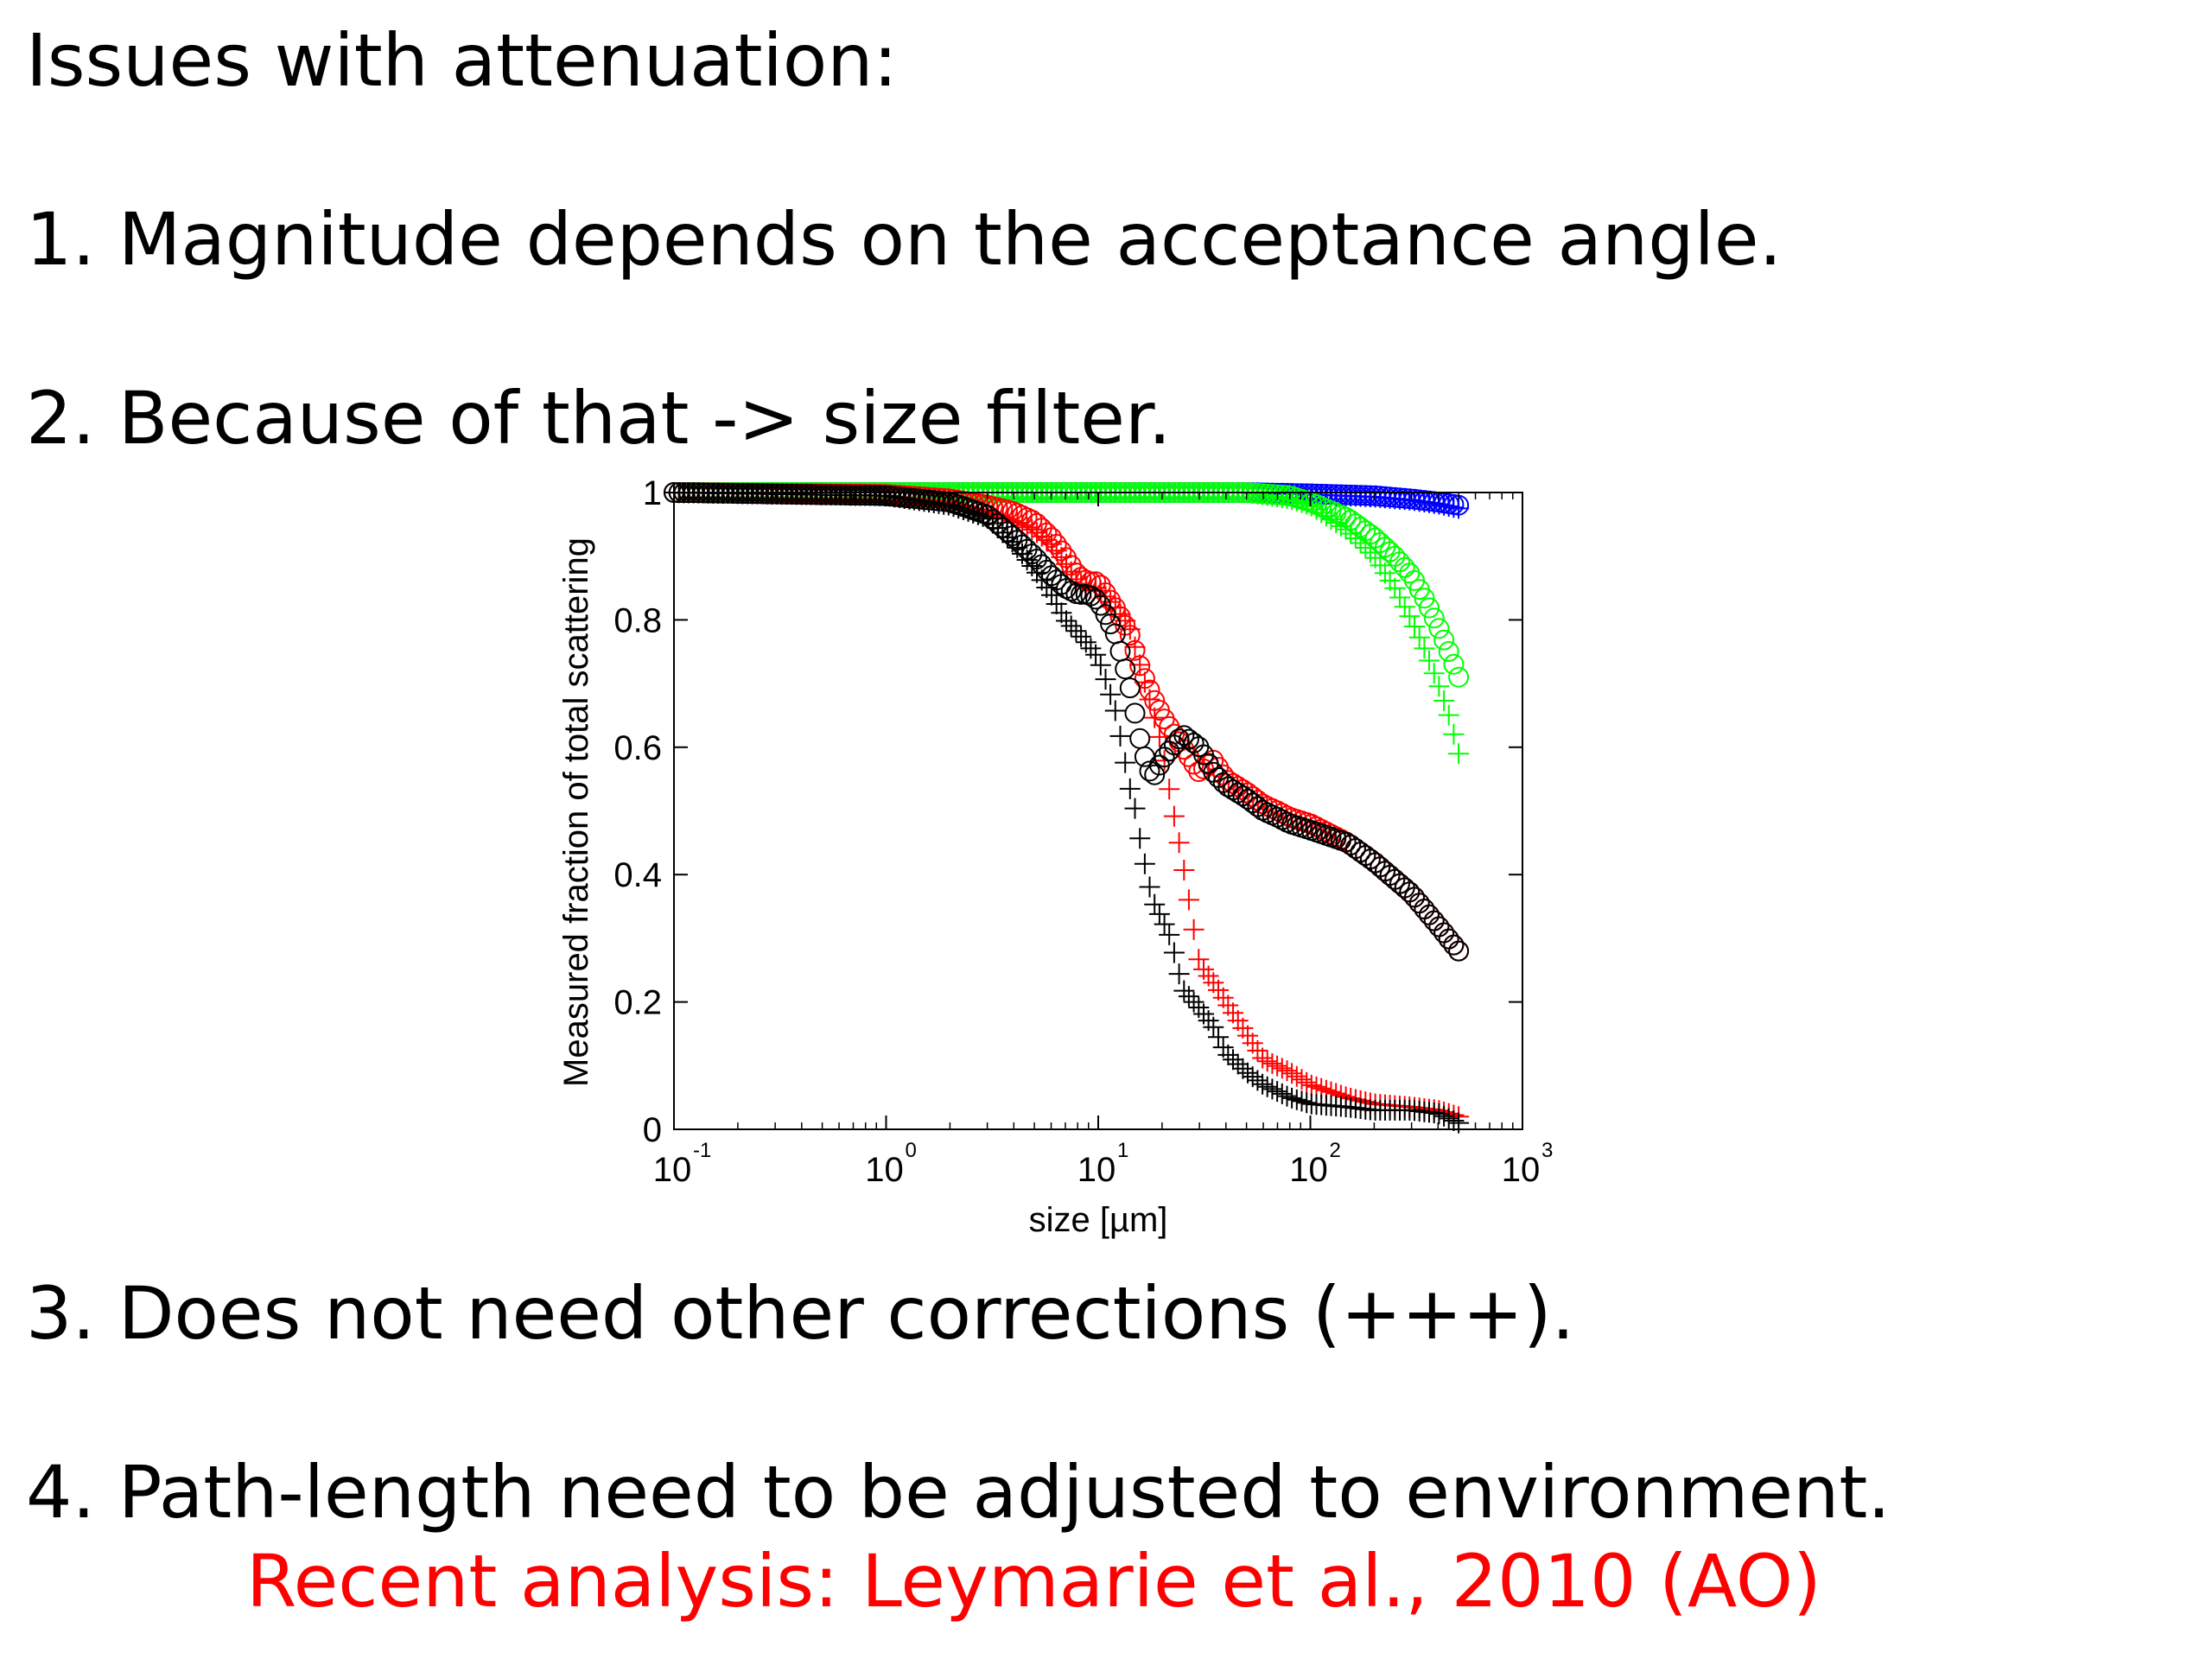 The height and width of the screenshot is (1659, 2212). What do you see at coordinates (637, 1003) in the screenshot?
I see `y-tick-label: 0.2` at bounding box center [637, 1003].